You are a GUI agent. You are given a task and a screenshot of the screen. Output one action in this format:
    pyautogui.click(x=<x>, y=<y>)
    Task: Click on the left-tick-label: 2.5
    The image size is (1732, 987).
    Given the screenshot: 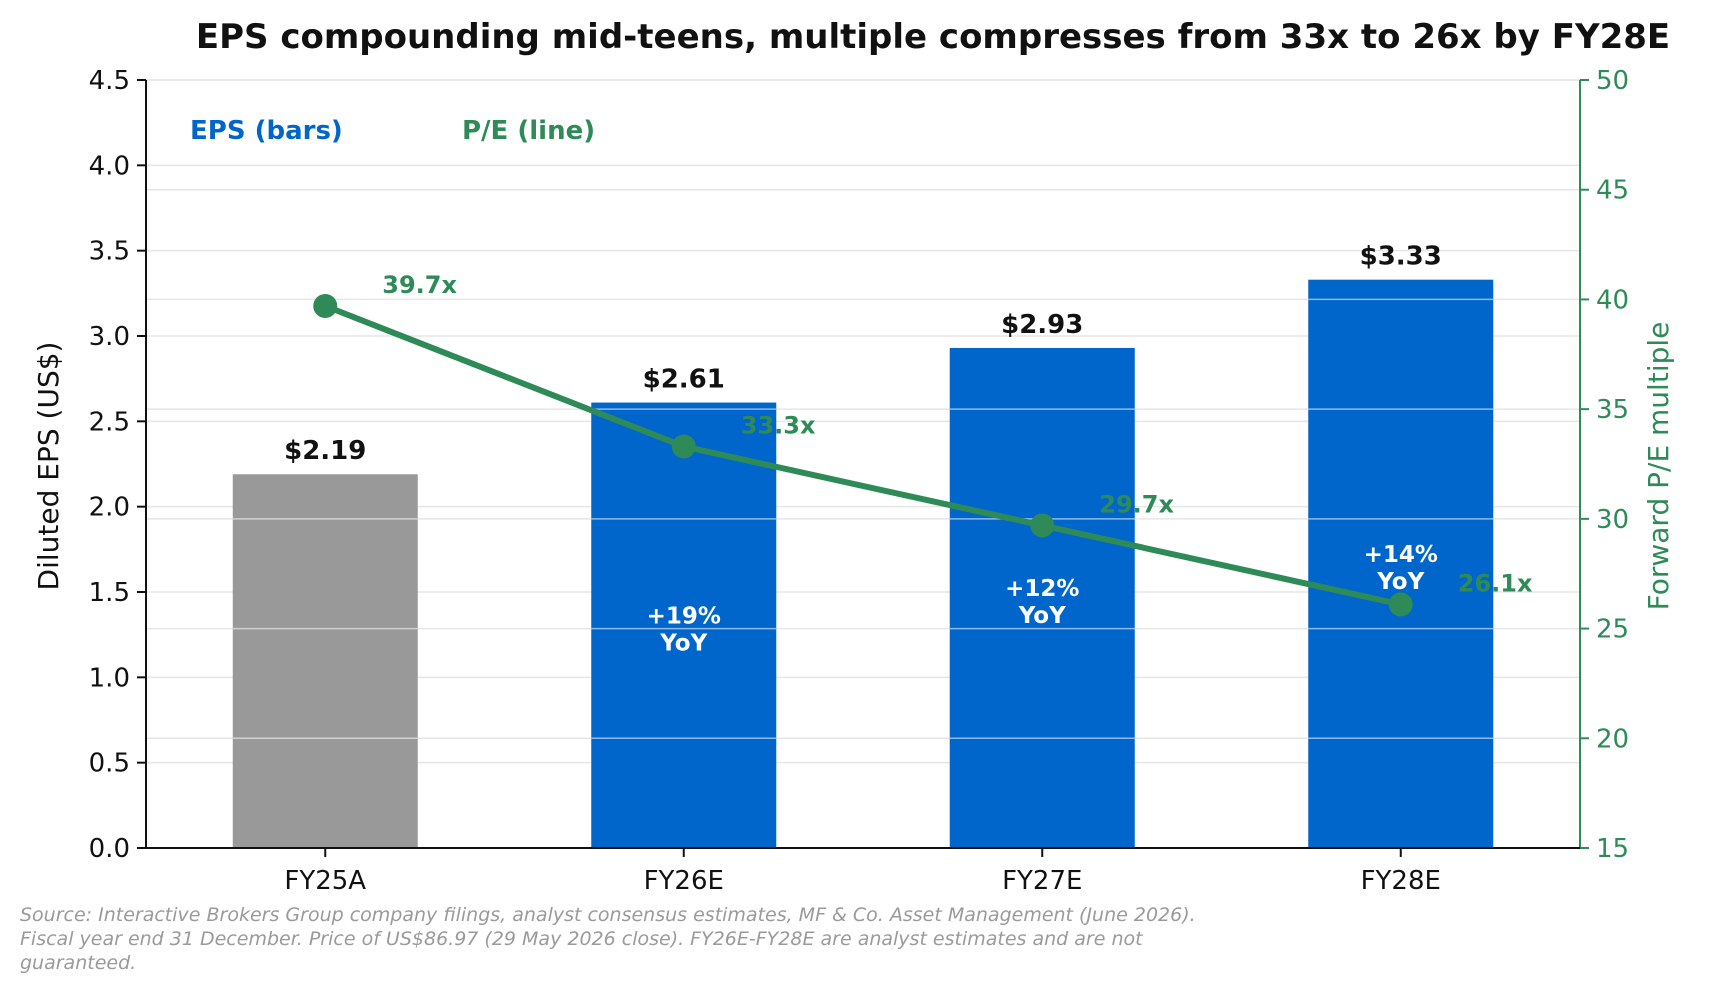 What is the action you would take?
    pyautogui.click(x=109, y=422)
    